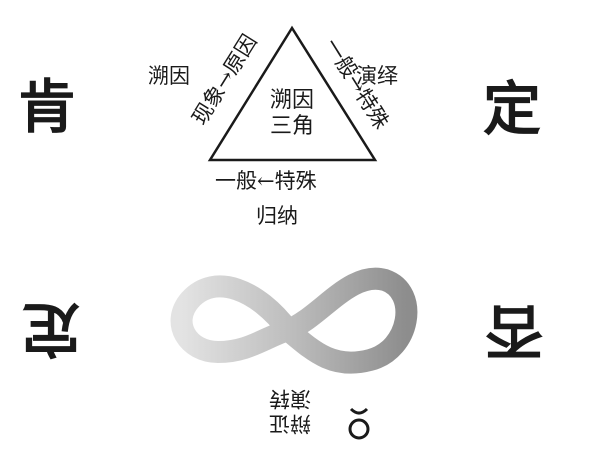 Image resolution: width=600 pixels, height=468 pixels. Describe the element at coordinates (47, 107) in the screenshot. I see `corner-affirm-top-left: 肯` at that location.